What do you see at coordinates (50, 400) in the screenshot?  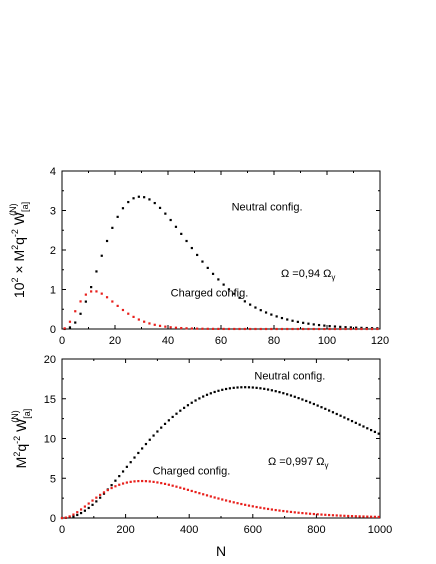 I see `y-tick-label: 15` at bounding box center [50, 400].